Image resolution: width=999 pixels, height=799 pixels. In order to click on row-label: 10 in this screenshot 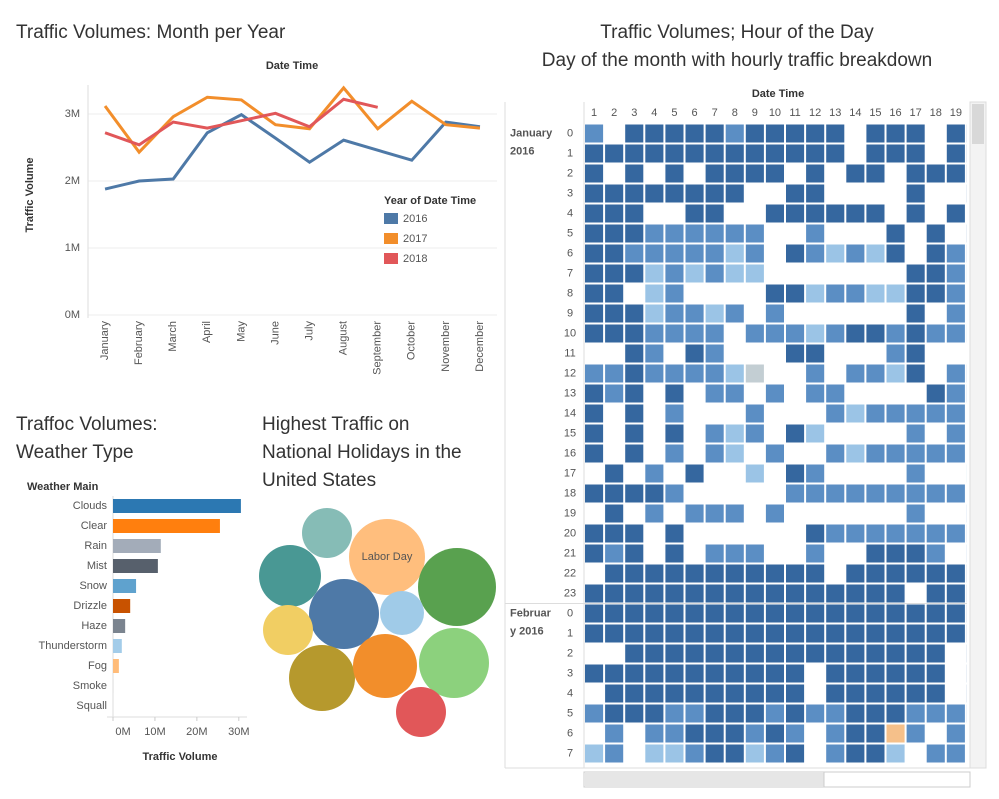, I will do `click(570, 333)`.